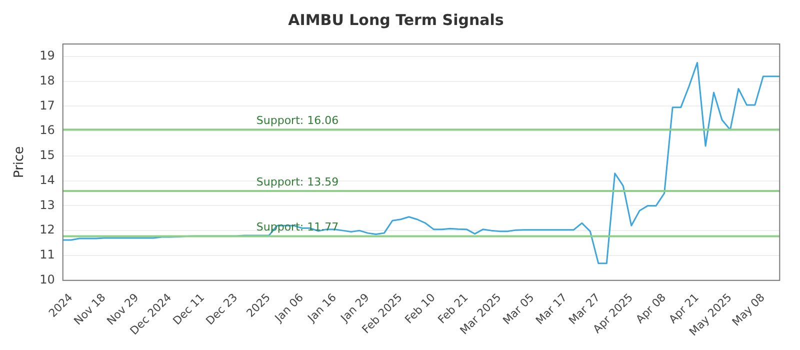 The height and width of the screenshot is (350, 800). Describe the element at coordinates (221, 309) in the screenshot. I see `x-tick-label: Dec 23` at that location.